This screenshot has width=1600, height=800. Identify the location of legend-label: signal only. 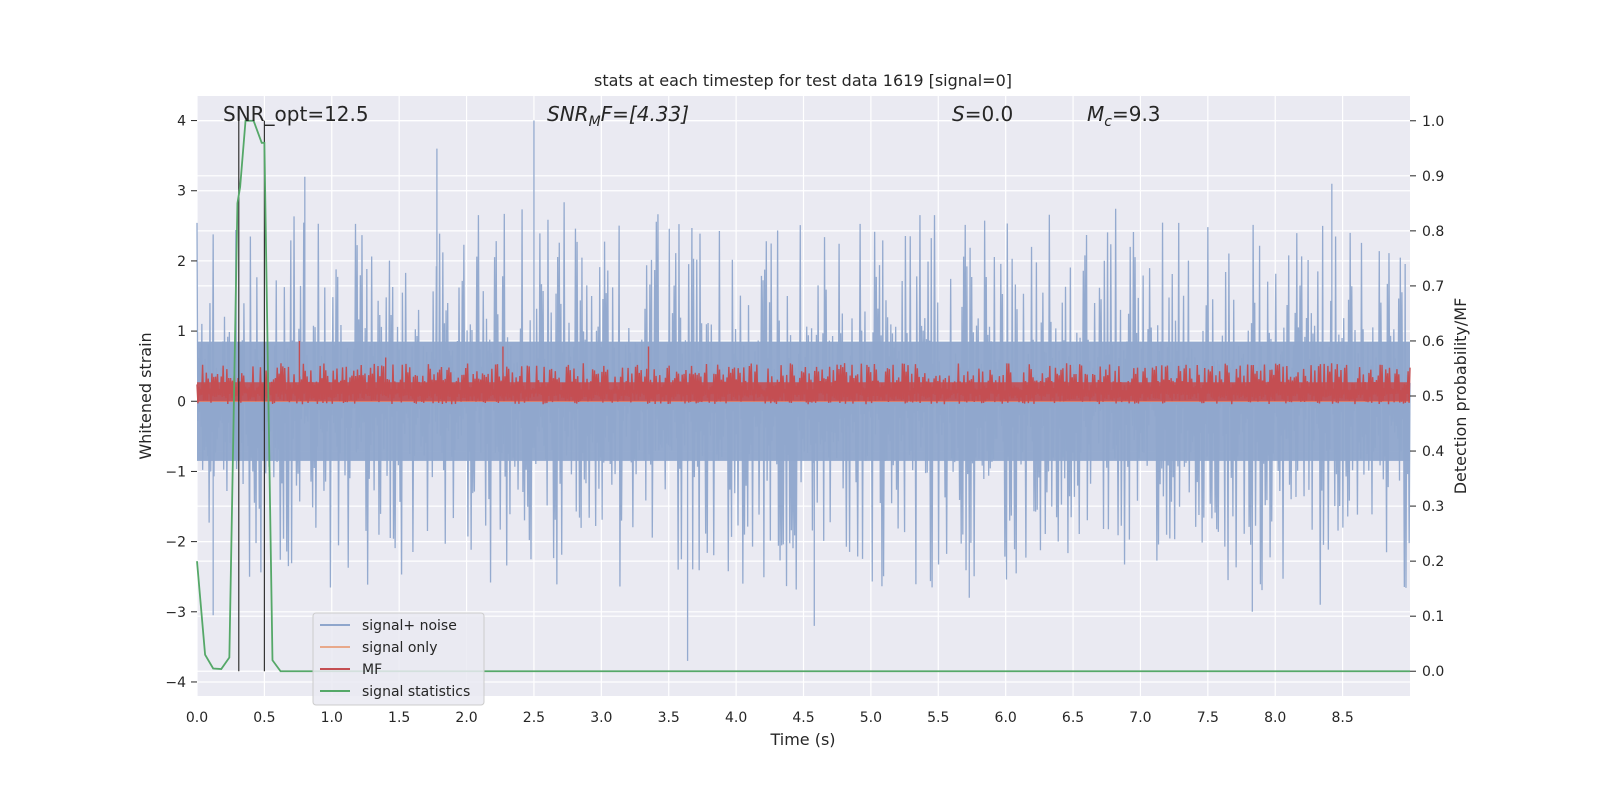
(399, 648).